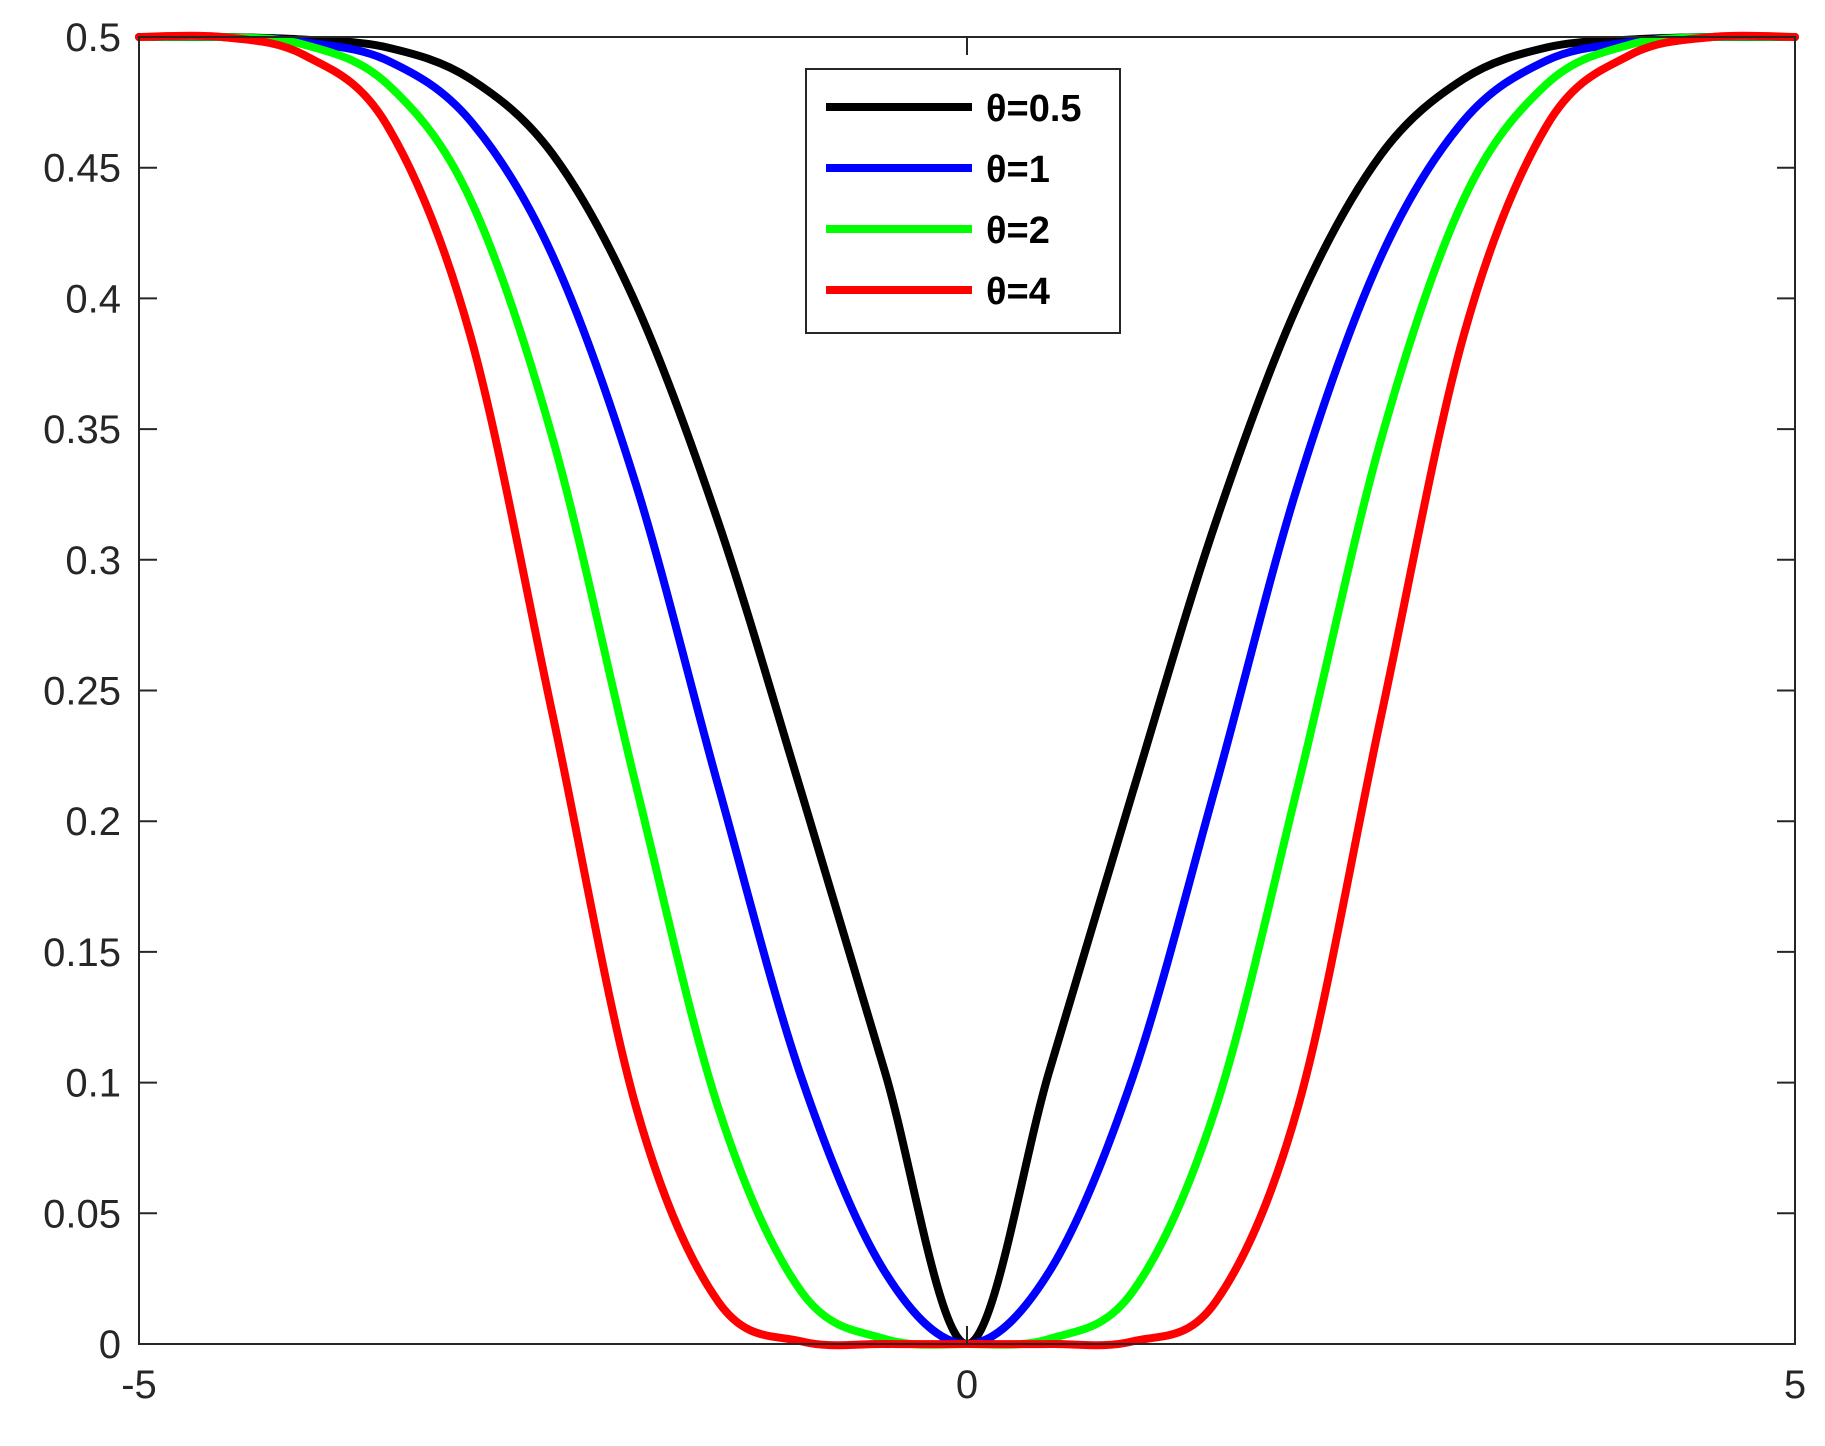 The image size is (1825, 1446). What do you see at coordinates (82, 1214) in the screenshot?
I see `y-tick-label: 0.05` at bounding box center [82, 1214].